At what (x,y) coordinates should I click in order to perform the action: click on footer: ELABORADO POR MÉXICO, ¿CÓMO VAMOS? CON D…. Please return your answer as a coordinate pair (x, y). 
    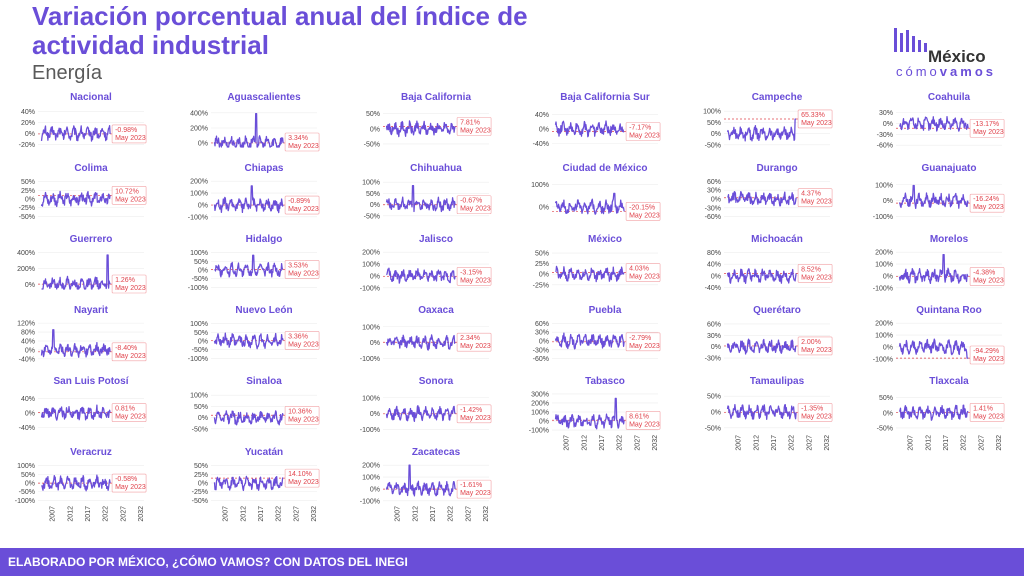
    Looking at the image, I should click on (512, 562).